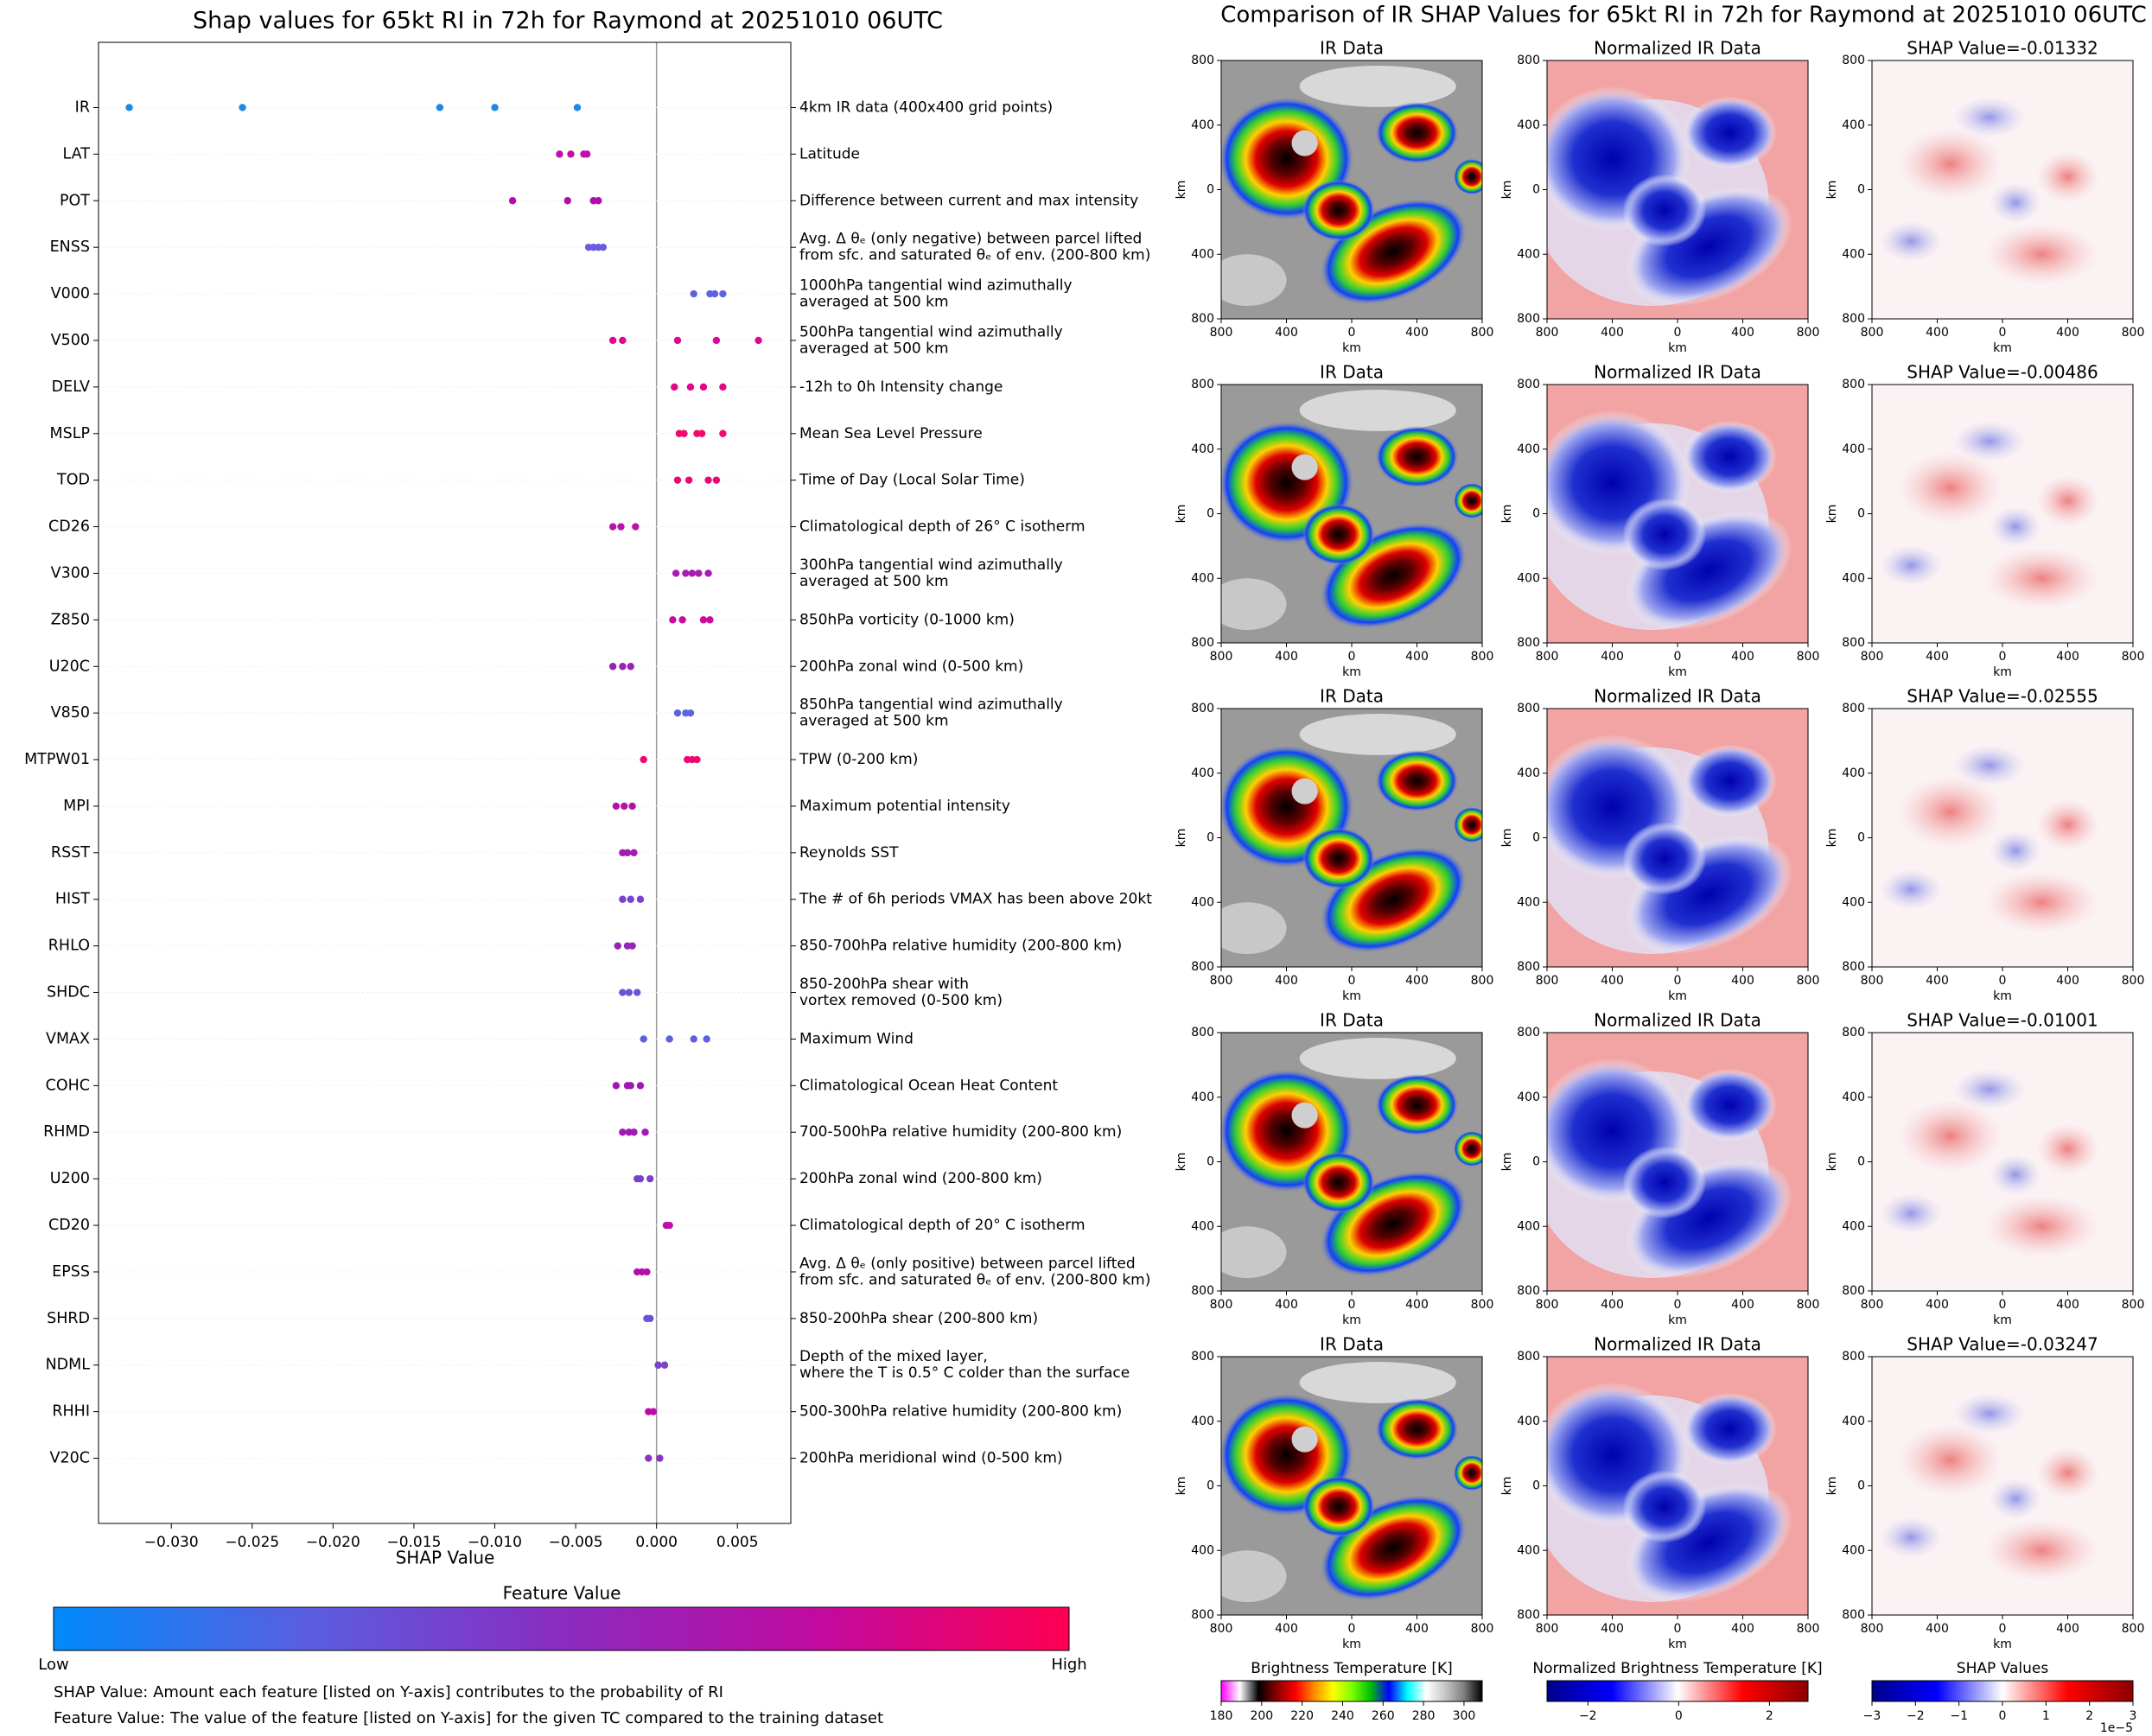  Describe the element at coordinates (70, 1178) in the screenshot. I see `y-tick-label: U200` at that location.